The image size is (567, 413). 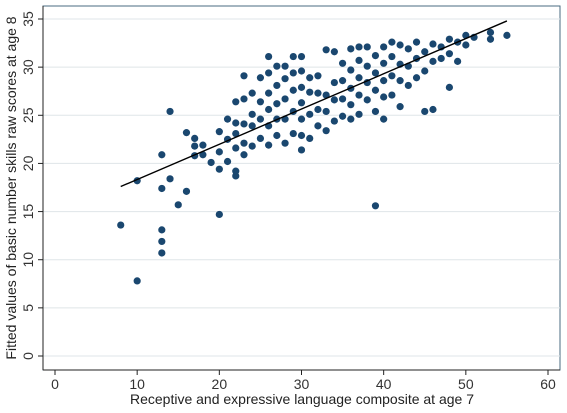 What do you see at coordinates (137, 384) in the screenshot?
I see `x-tick-label: 10` at bounding box center [137, 384].